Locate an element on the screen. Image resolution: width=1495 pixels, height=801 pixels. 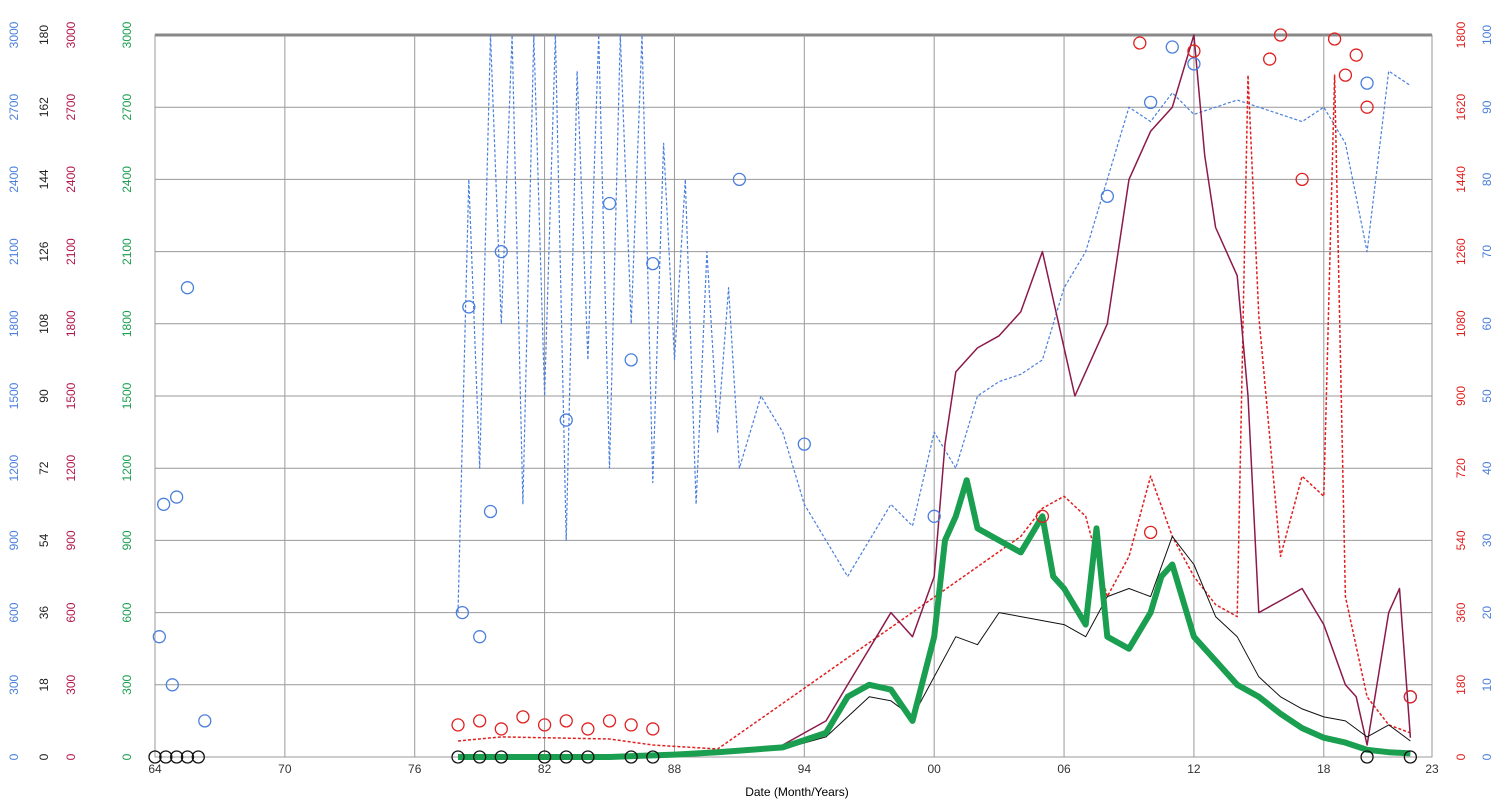
y-tick-label: 18 is located at coordinates (44, 685).